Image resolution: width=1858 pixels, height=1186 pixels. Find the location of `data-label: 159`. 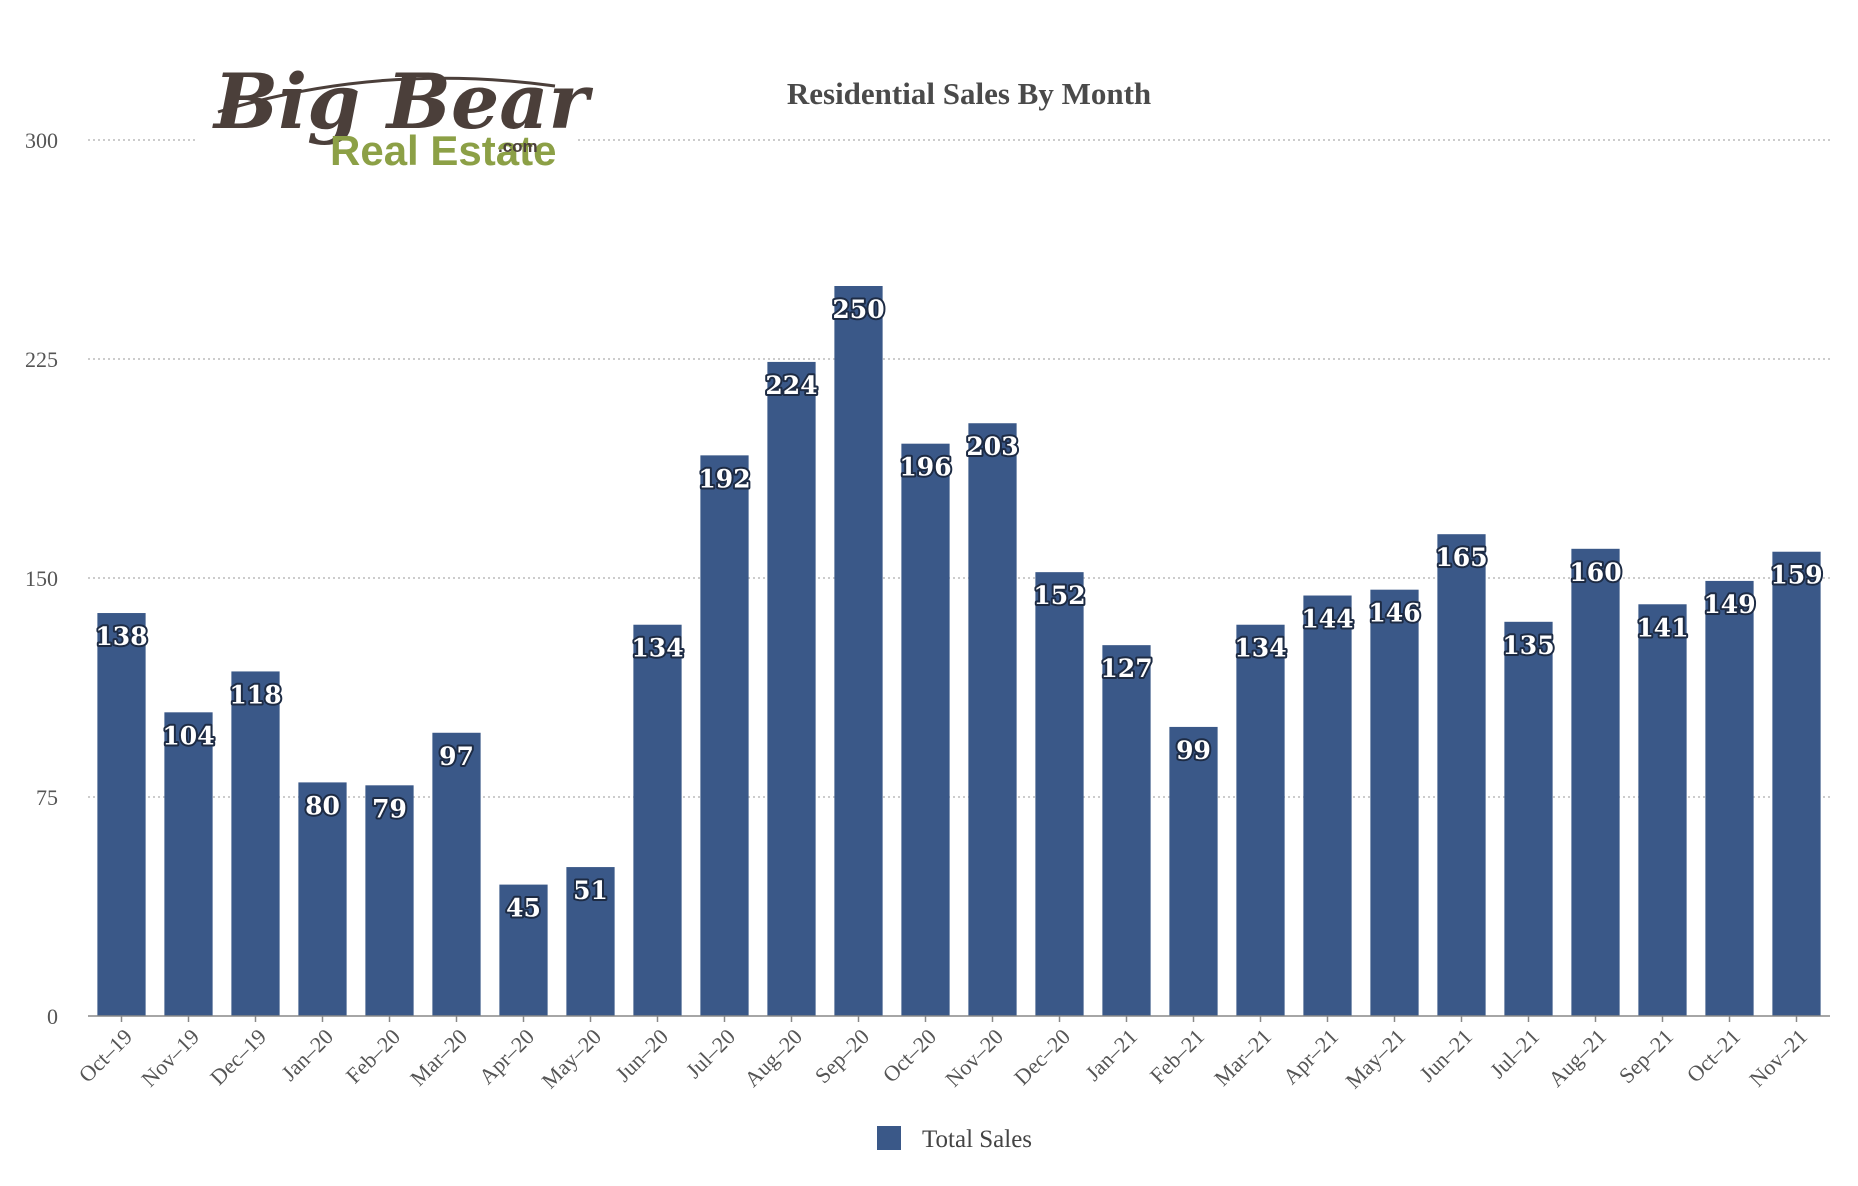

data-label: 159 is located at coordinates (1796, 575).